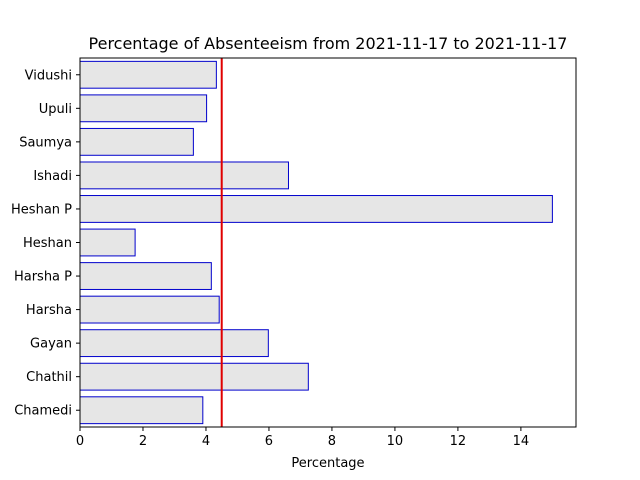 This screenshot has width=640, height=480. Describe the element at coordinates (194, 376) in the screenshot. I see `bar-chathil` at that location.